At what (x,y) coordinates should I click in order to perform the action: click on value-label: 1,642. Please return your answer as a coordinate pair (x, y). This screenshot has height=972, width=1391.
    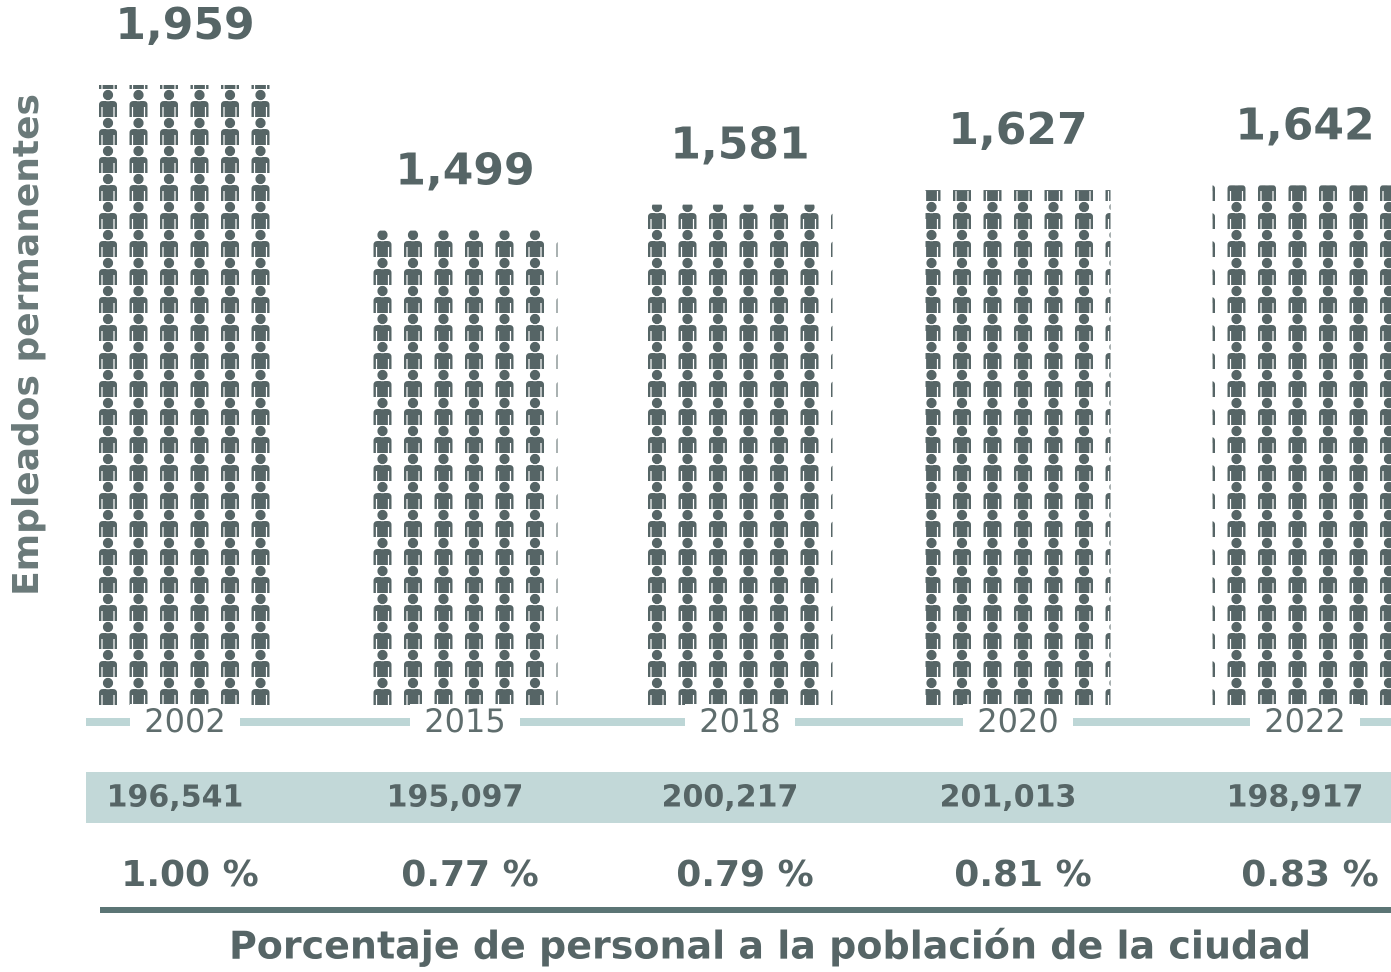
    Looking at the image, I should click on (1304, 124).